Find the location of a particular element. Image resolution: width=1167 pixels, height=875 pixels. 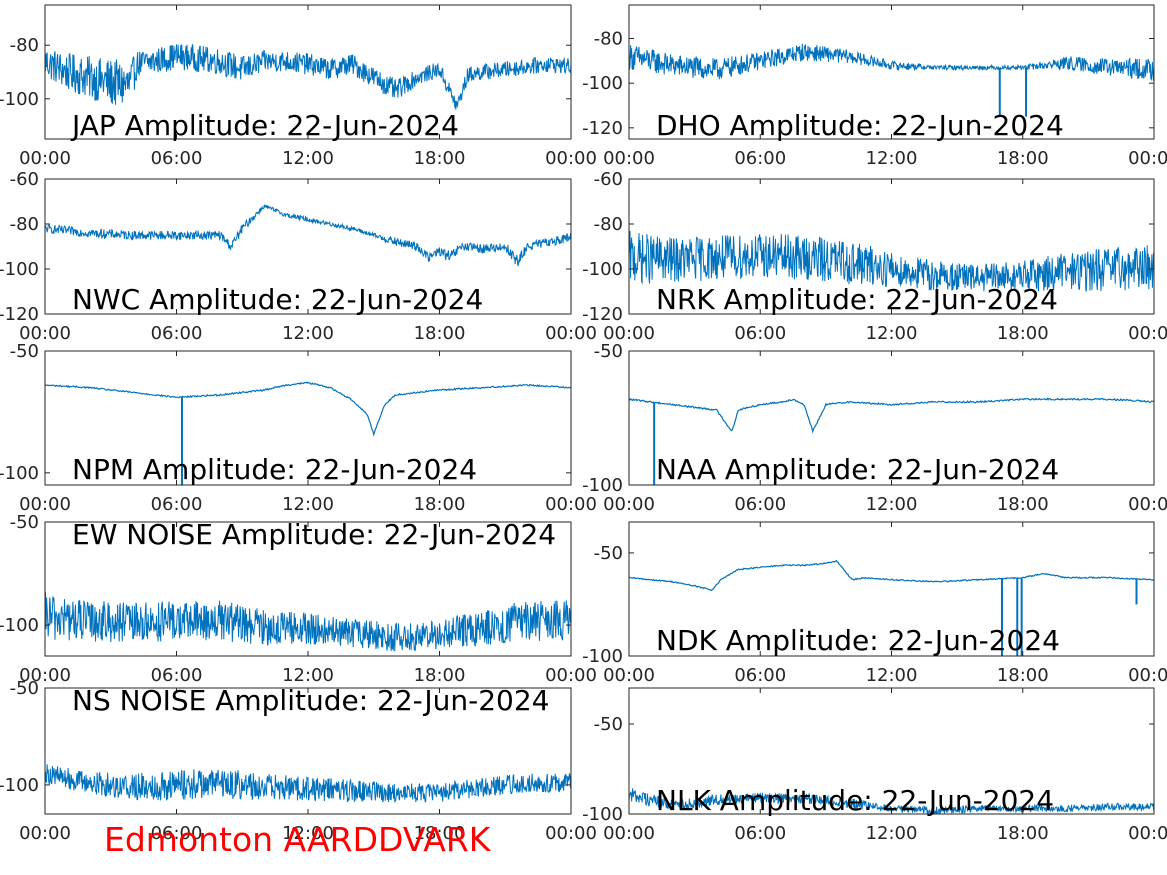

panel-title: EW NOISE Amplitude: 22-Jun-2024 is located at coordinates (314, 534).